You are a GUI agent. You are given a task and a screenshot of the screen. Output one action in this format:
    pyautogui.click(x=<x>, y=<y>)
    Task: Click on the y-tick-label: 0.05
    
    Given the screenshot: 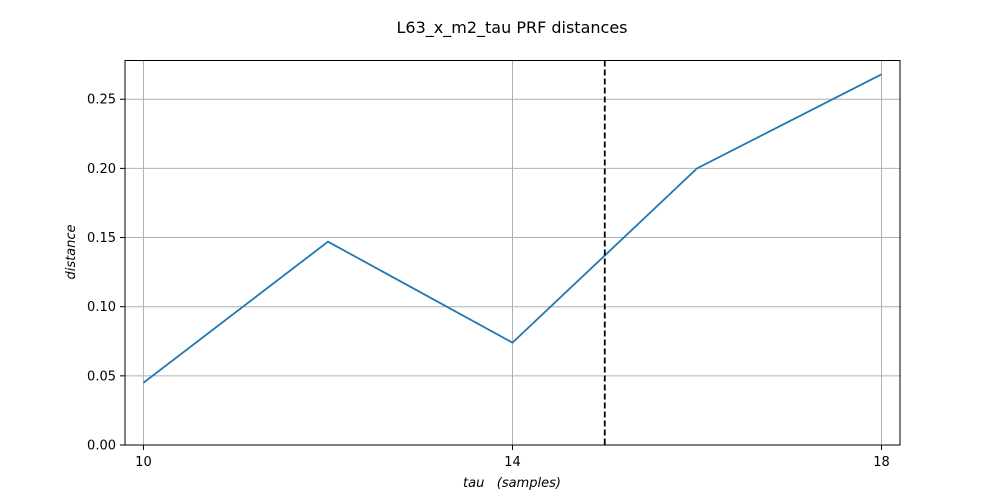 What is the action you would take?
    pyautogui.click(x=101, y=376)
    